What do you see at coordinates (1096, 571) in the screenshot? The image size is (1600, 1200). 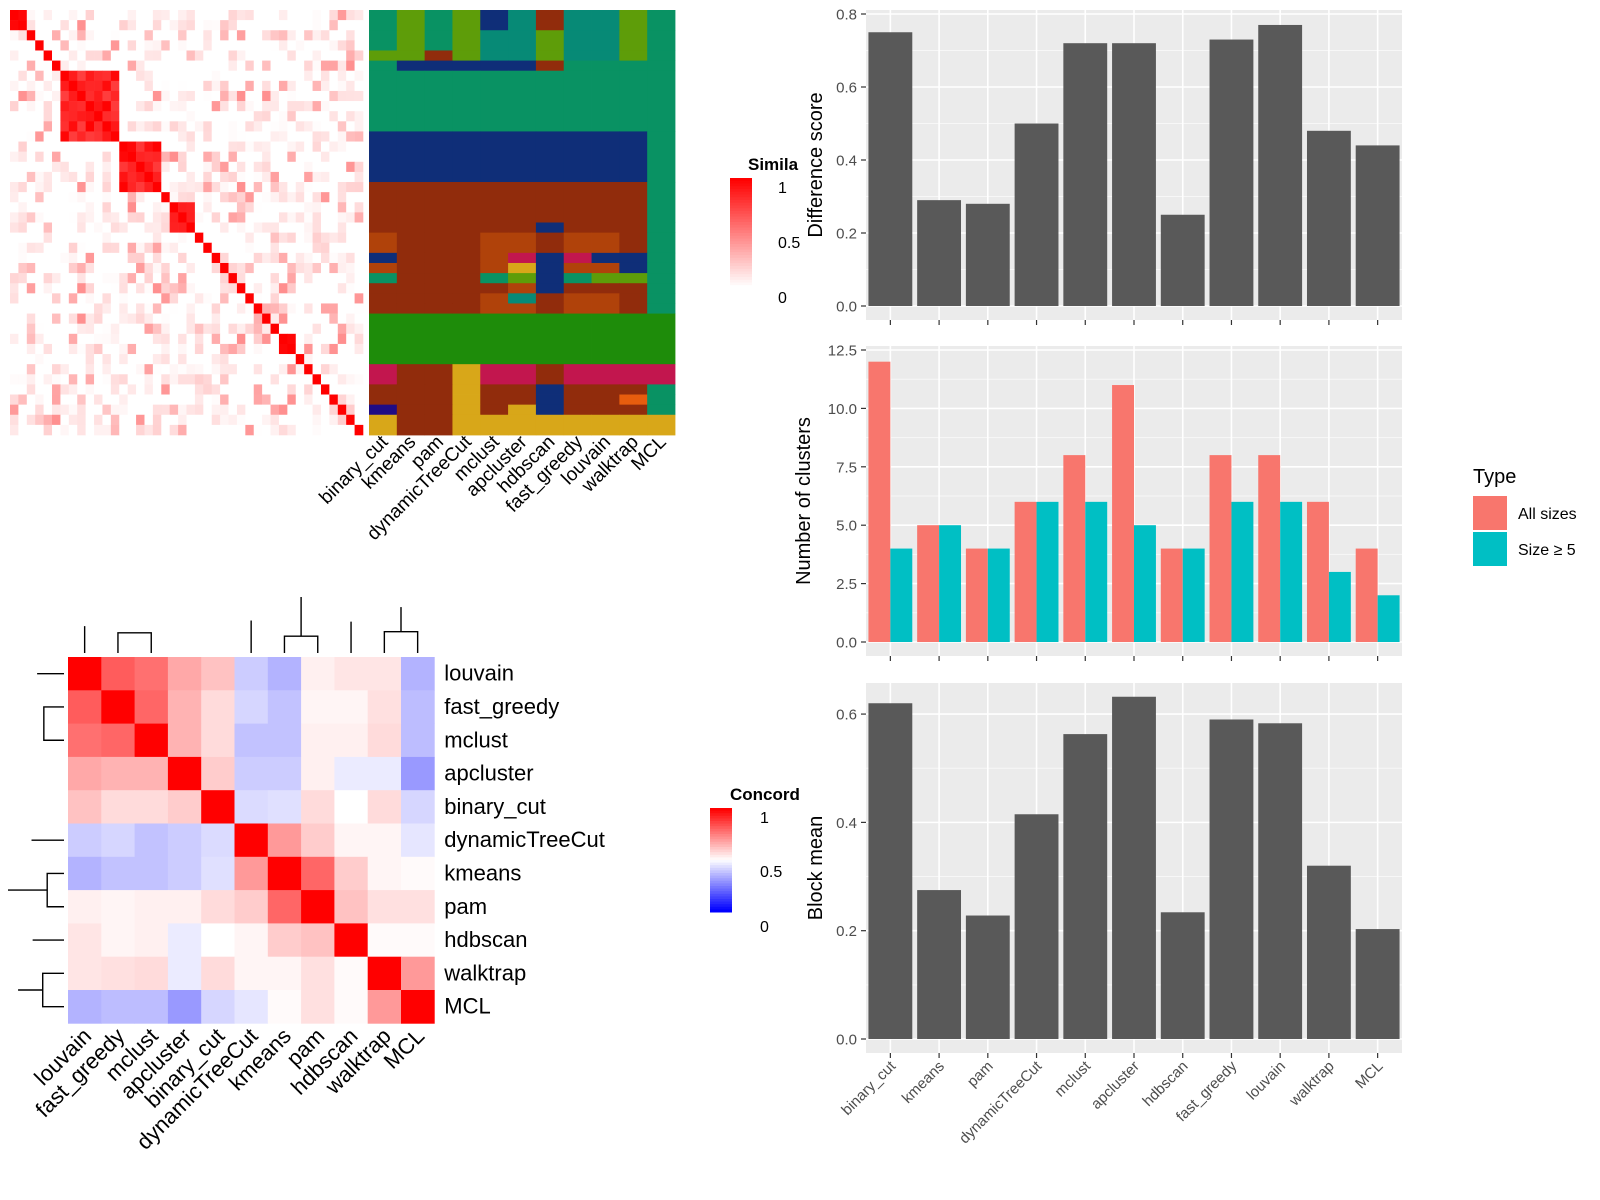 I see `bar` at bounding box center [1096, 571].